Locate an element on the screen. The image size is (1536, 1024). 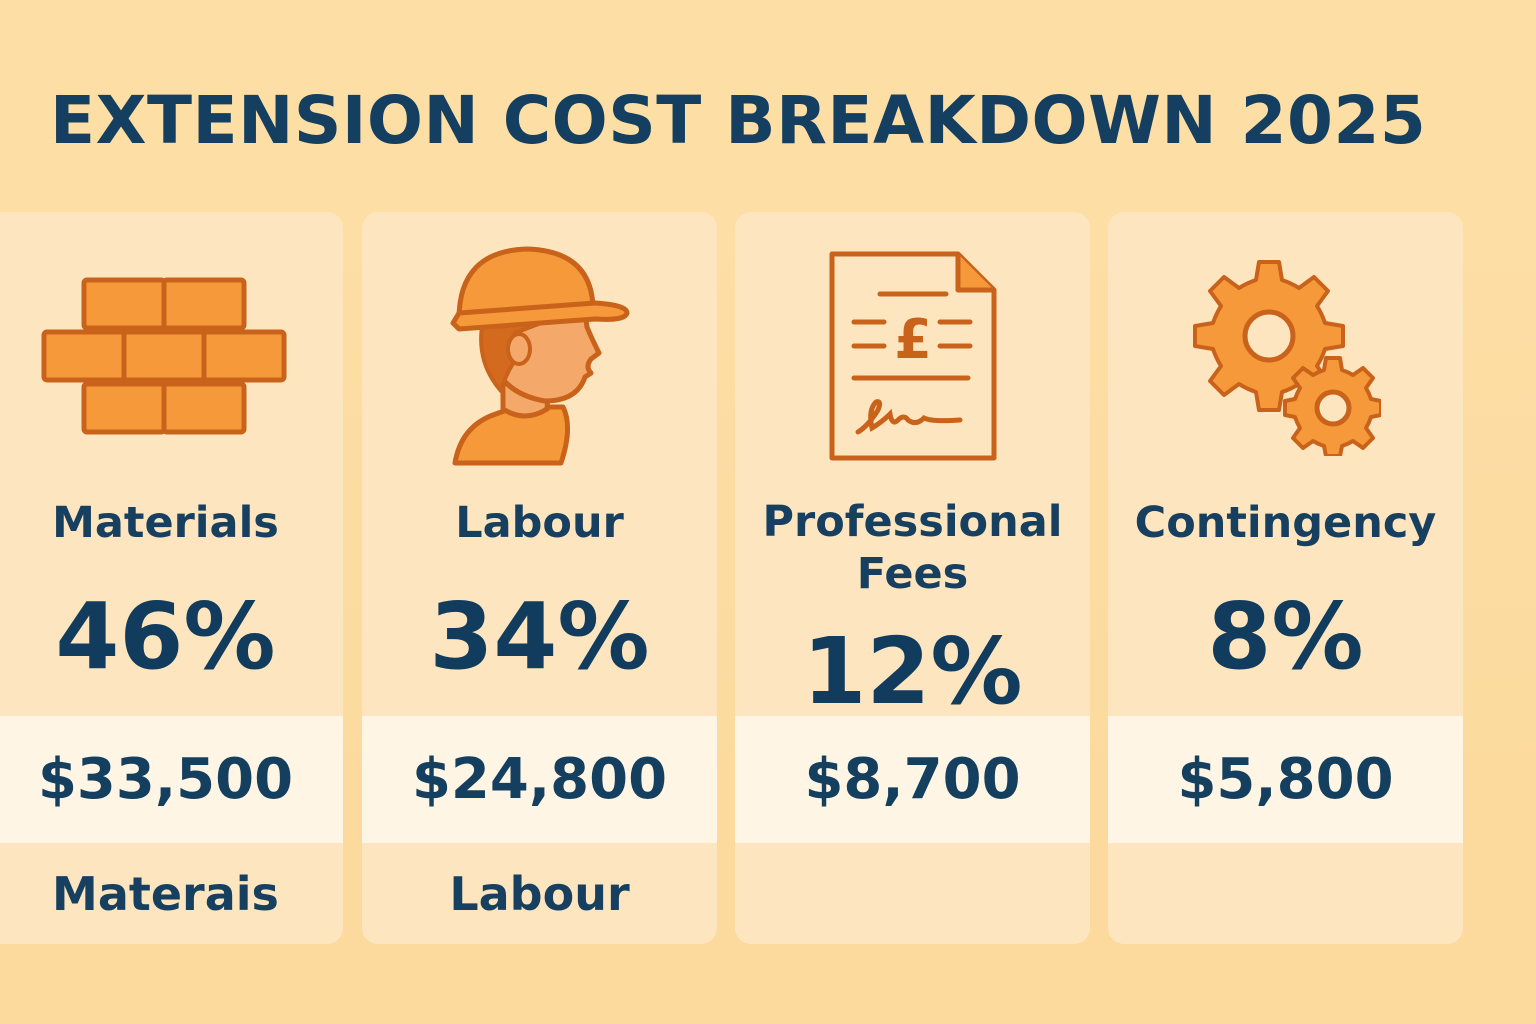
amount-value: $5,800 is located at coordinates (1285, 779).